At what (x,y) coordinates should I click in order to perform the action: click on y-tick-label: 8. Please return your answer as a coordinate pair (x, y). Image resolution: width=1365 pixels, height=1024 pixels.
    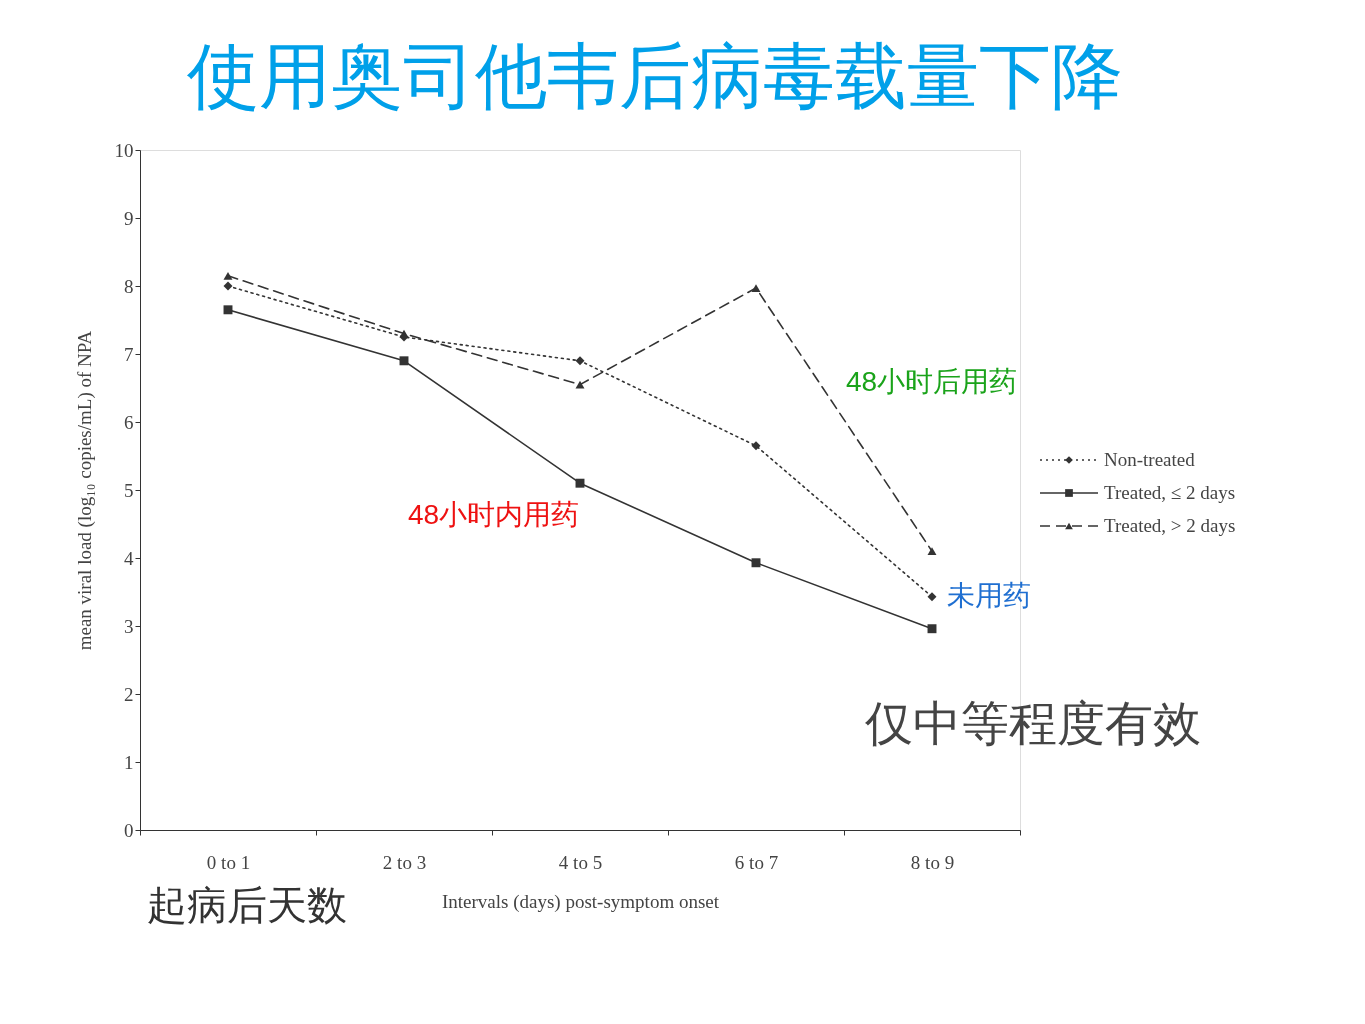
    Looking at the image, I should click on (129, 286).